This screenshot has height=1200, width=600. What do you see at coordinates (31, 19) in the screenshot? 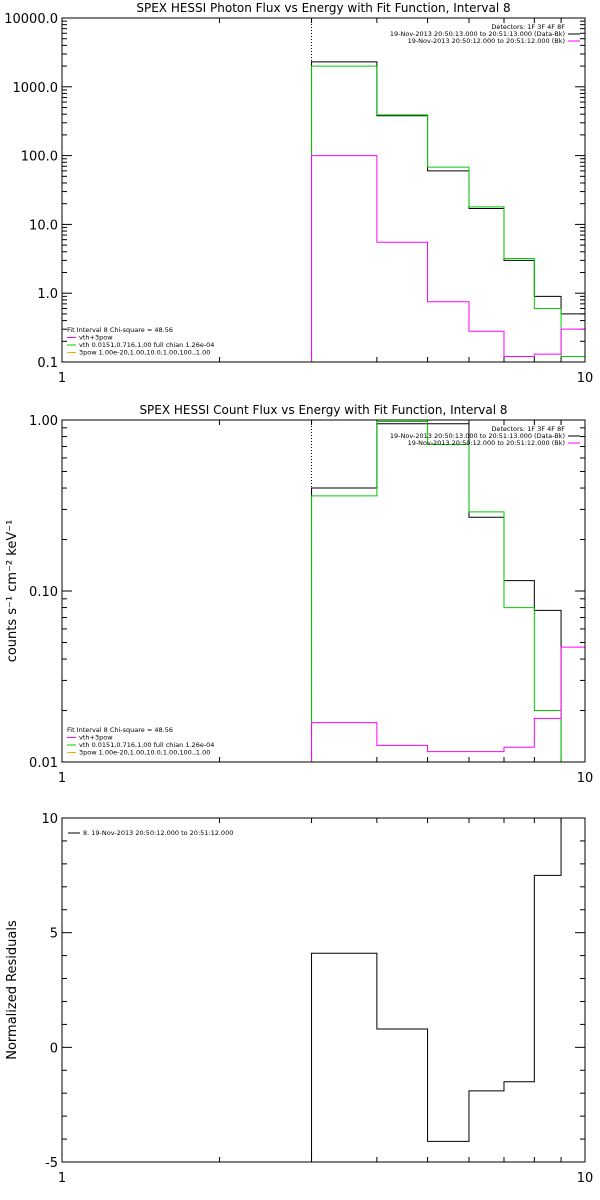
I see `y-tick-label: 10000.0` at bounding box center [31, 19].